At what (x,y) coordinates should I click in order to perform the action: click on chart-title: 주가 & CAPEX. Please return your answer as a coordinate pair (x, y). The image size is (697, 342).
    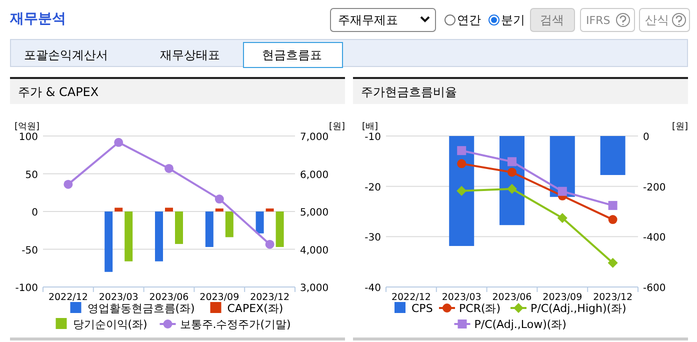
    Looking at the image, I should click on (58, 92).